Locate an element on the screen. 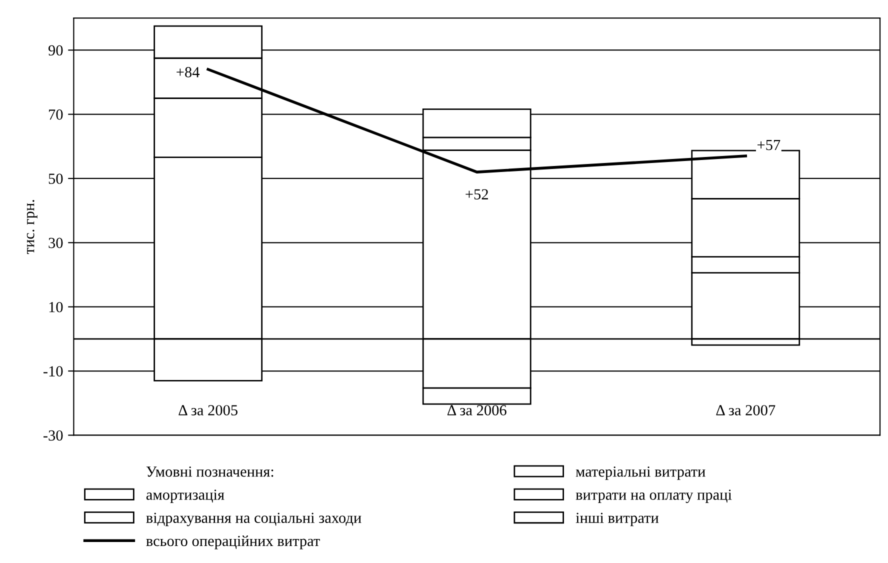  legend-label: всього операційних витрат is located at coordinates (233, 543).